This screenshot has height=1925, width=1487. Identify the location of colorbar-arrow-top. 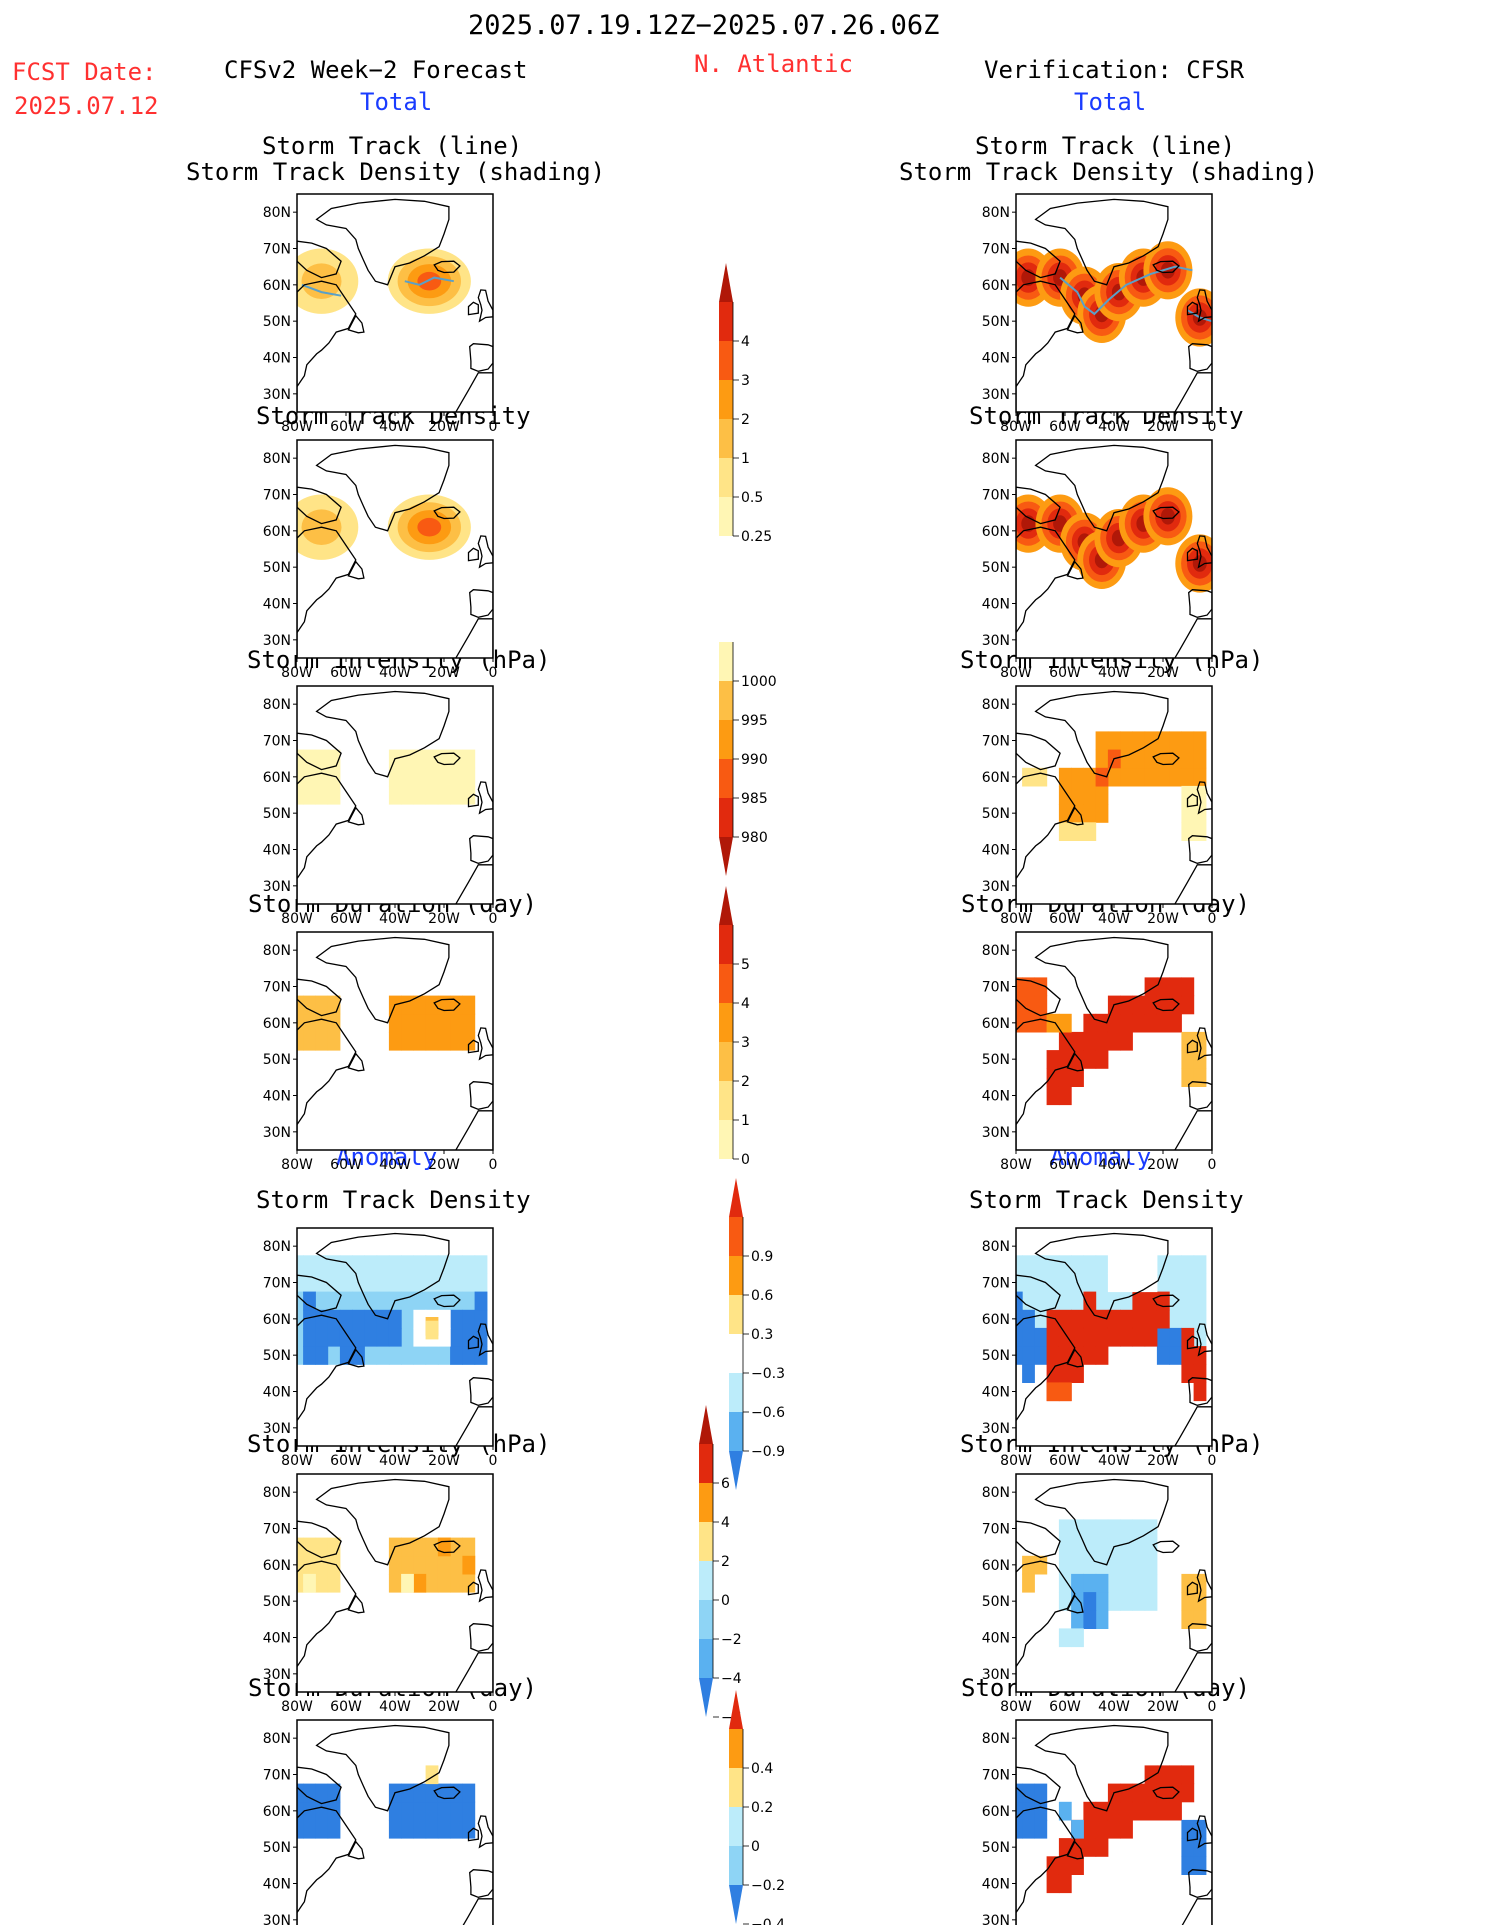
(726, 905).